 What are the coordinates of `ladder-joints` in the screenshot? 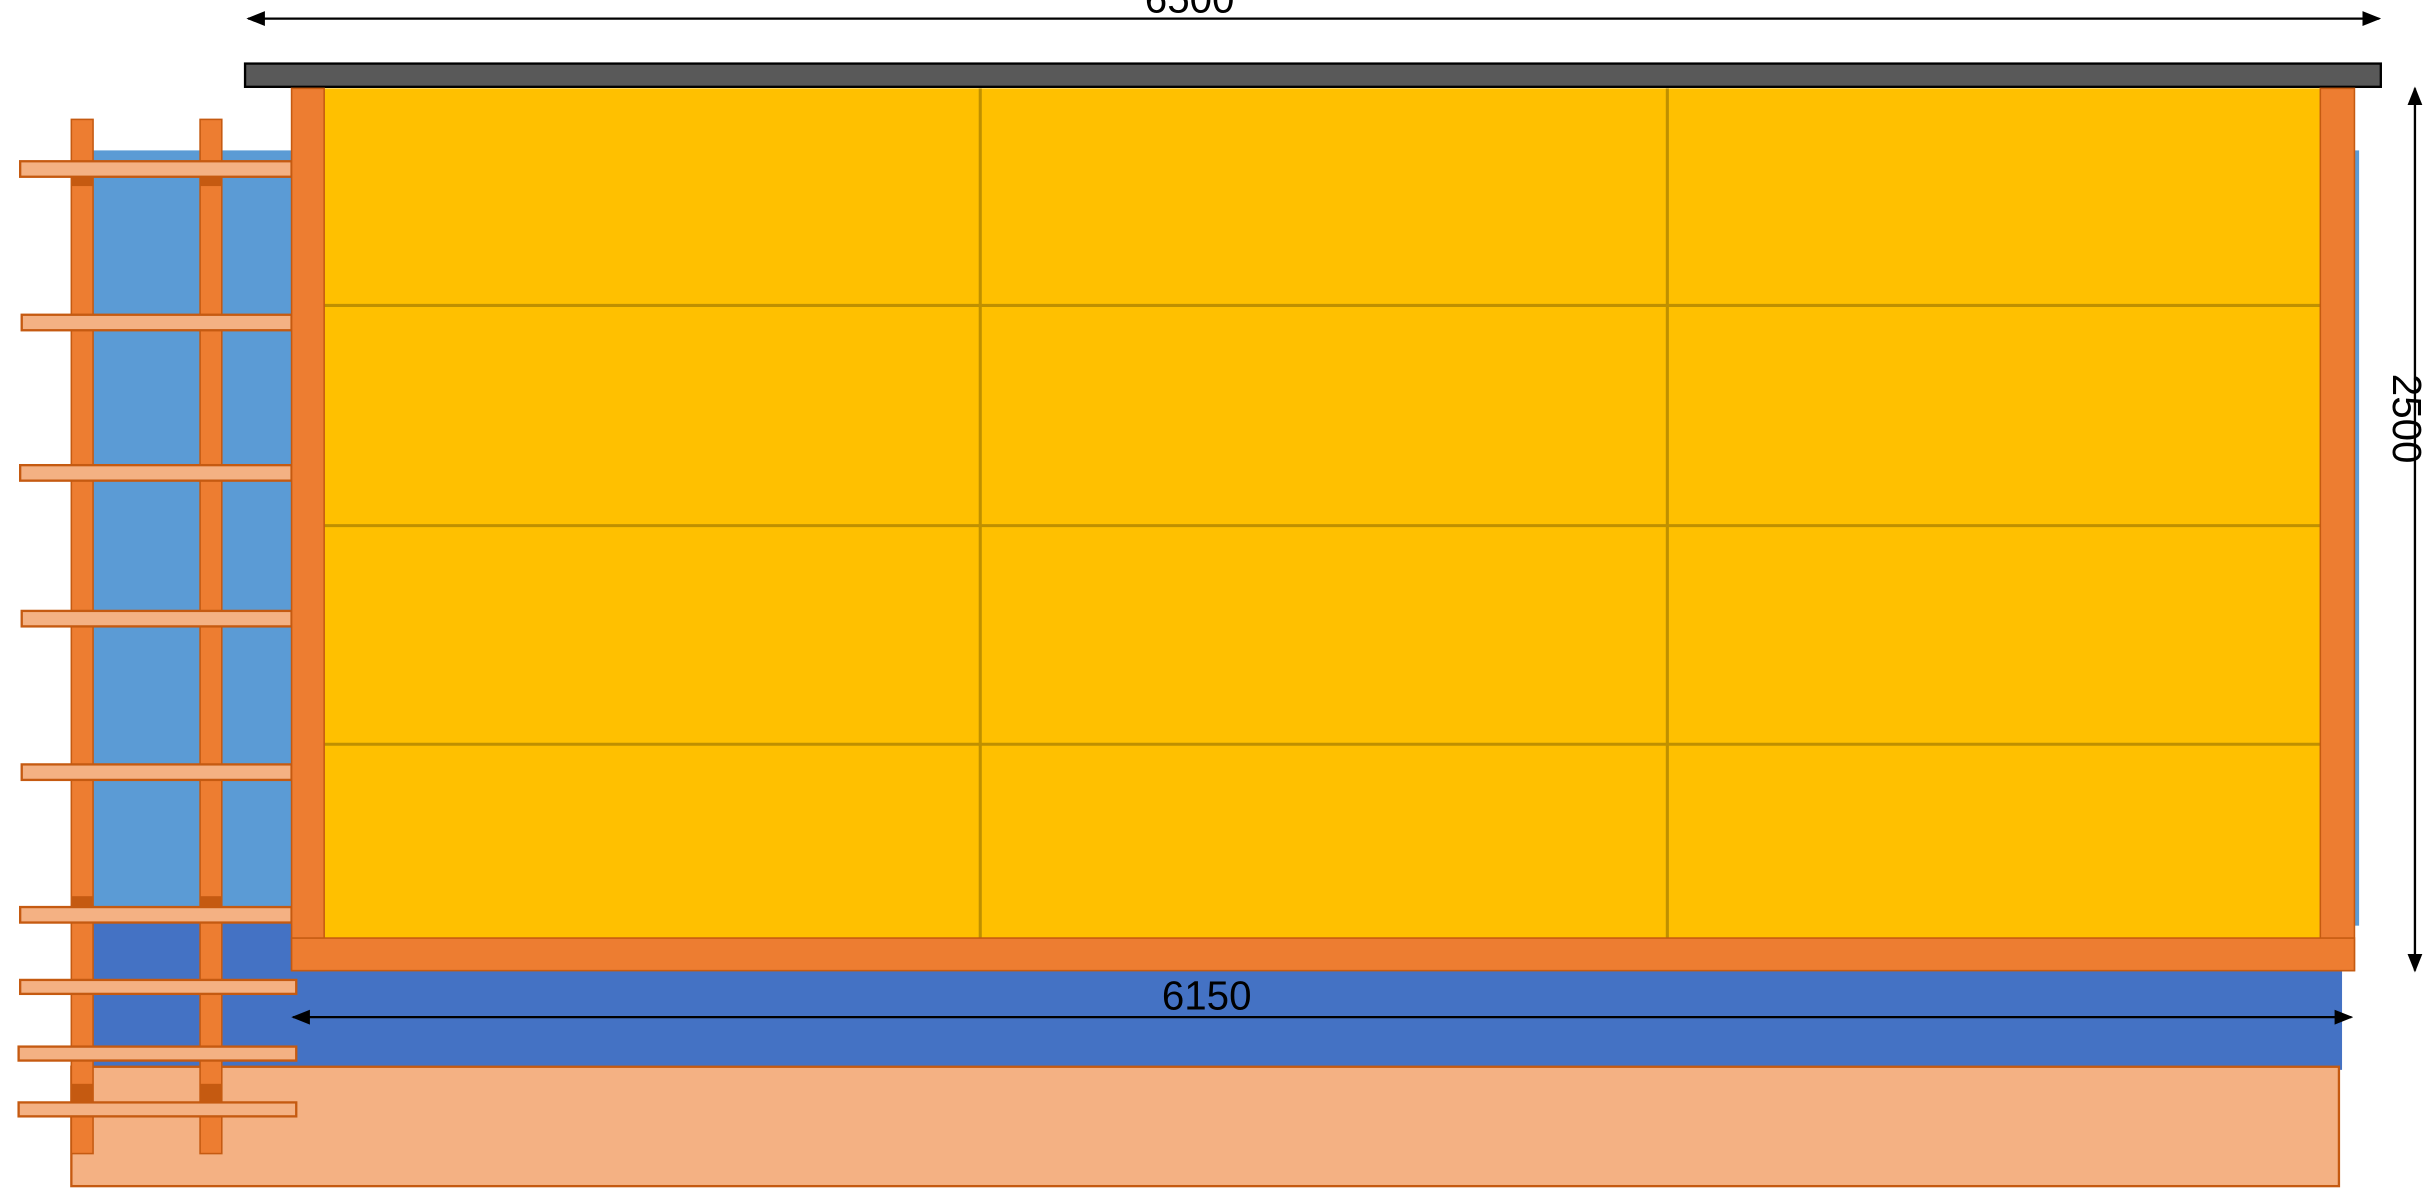 It's located at (146, 639).